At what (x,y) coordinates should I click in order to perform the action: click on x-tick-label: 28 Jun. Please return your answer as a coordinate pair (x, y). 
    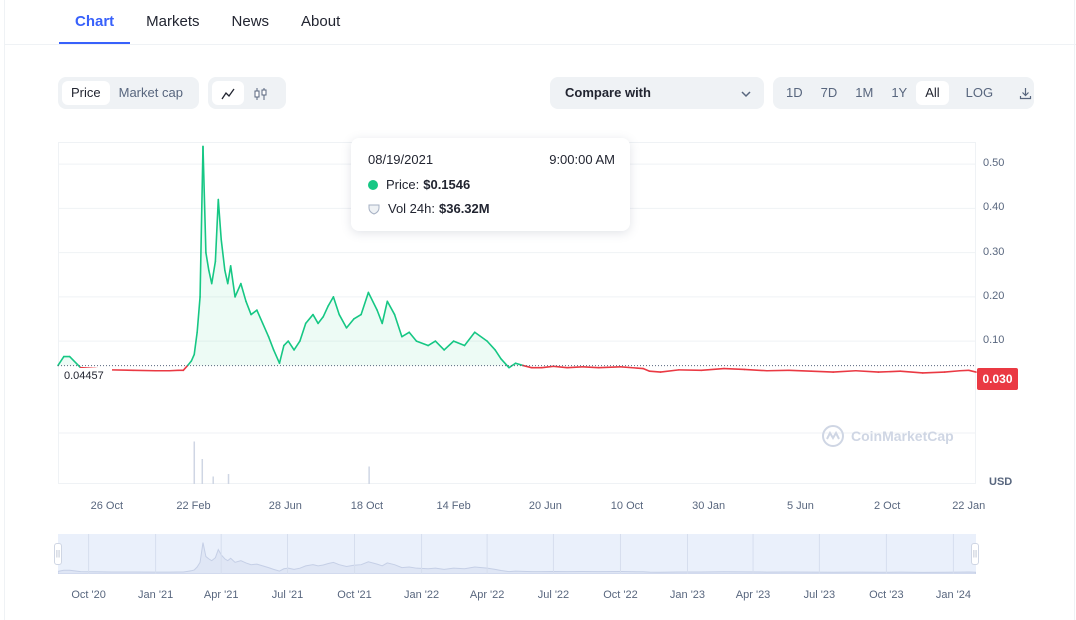
    Looking at the image, I should click on (285, 506).